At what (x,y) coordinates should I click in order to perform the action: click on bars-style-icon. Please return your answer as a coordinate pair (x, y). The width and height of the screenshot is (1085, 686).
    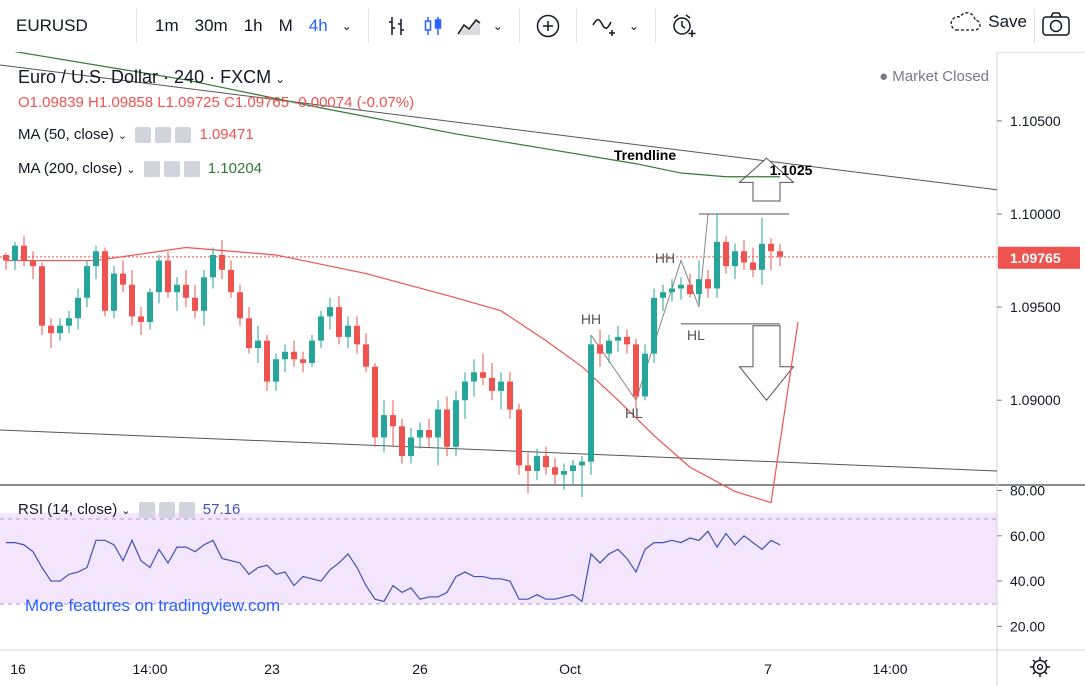
    Looking at the image, I should click on (397, 26).